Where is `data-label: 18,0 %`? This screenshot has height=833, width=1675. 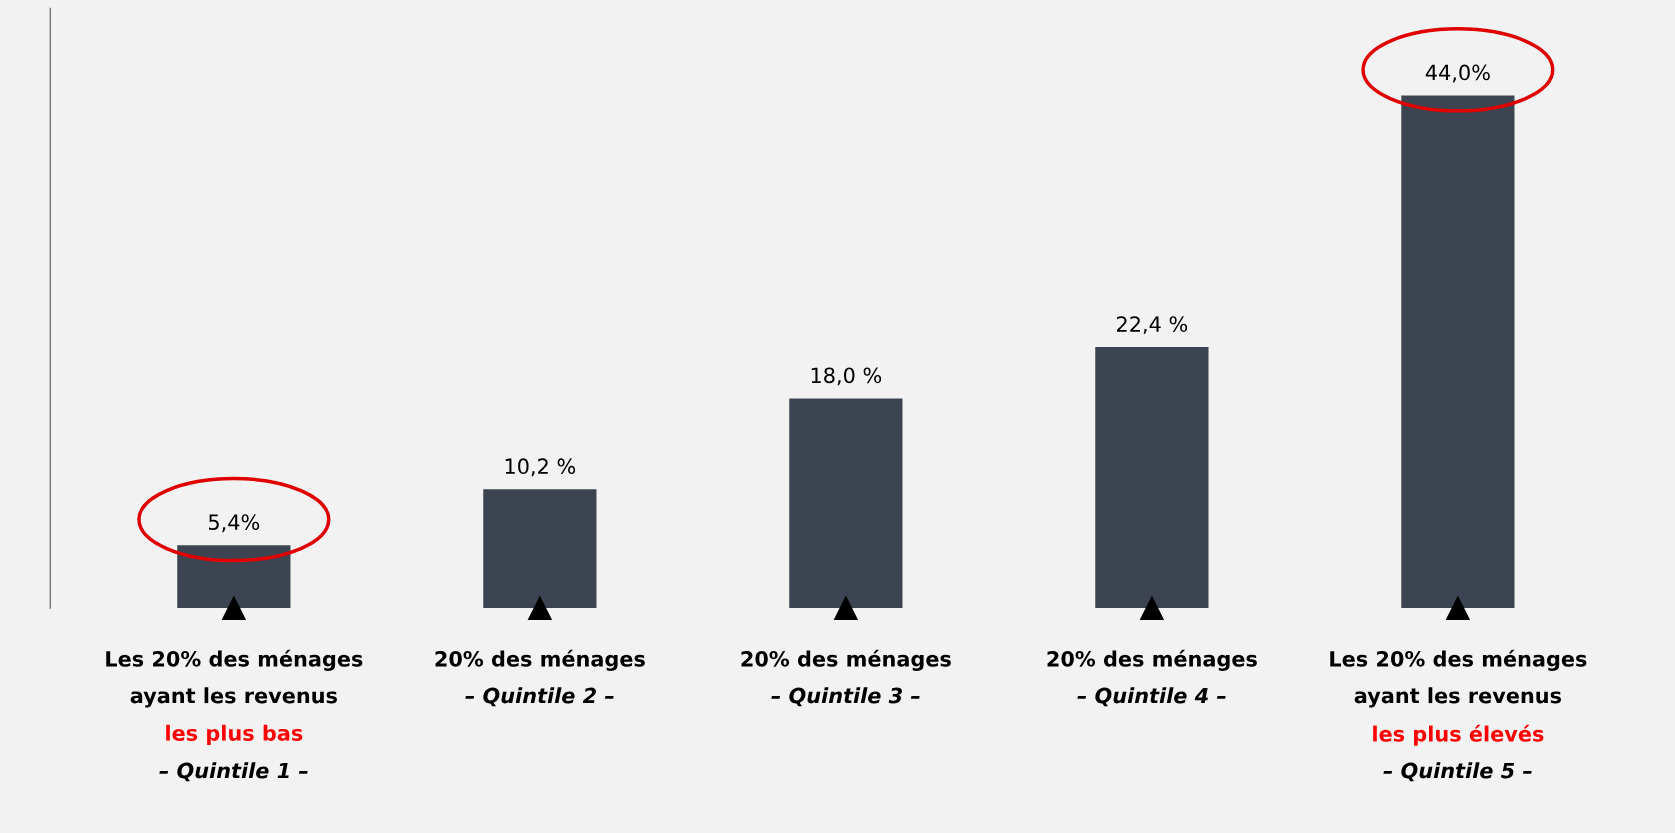 data-label: 18,0 % is located at coordinates (846, 376).